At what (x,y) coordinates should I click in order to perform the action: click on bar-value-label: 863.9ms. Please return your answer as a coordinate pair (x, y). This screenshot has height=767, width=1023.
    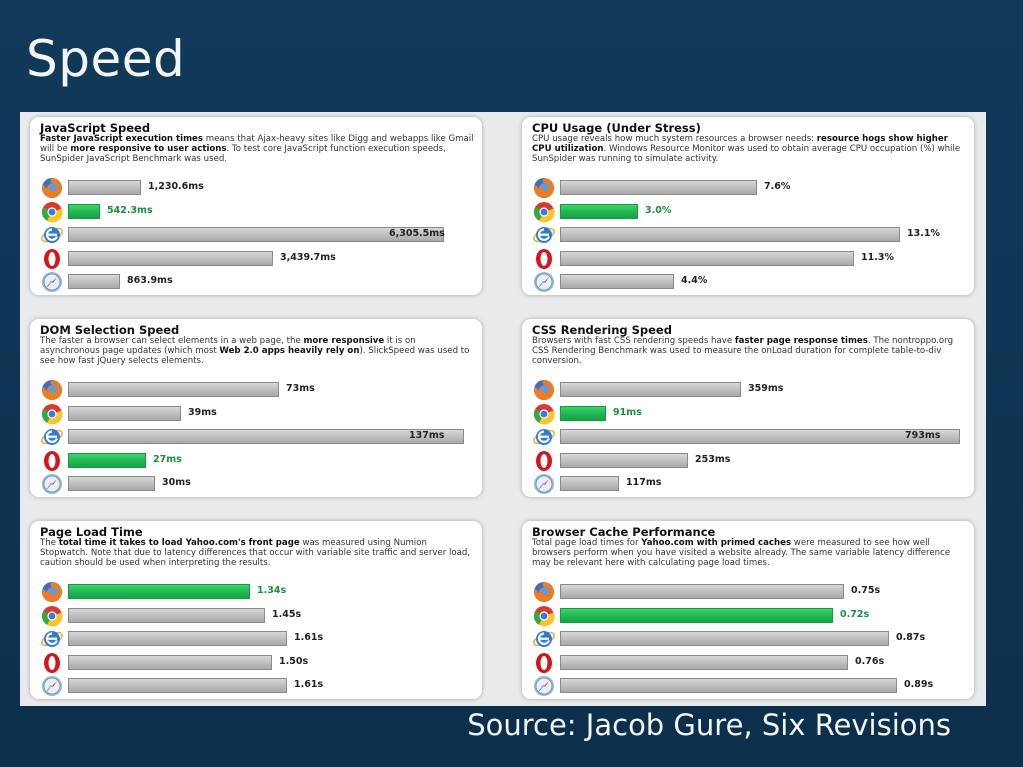
    Looking at the image, I should click on (150, 280).